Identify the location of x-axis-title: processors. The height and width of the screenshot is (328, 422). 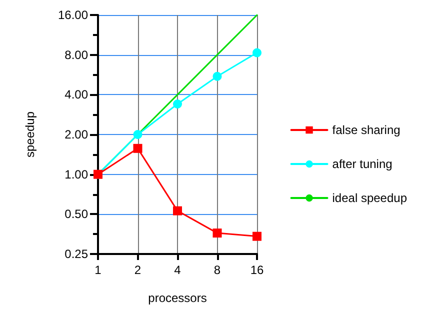
(177, 298).